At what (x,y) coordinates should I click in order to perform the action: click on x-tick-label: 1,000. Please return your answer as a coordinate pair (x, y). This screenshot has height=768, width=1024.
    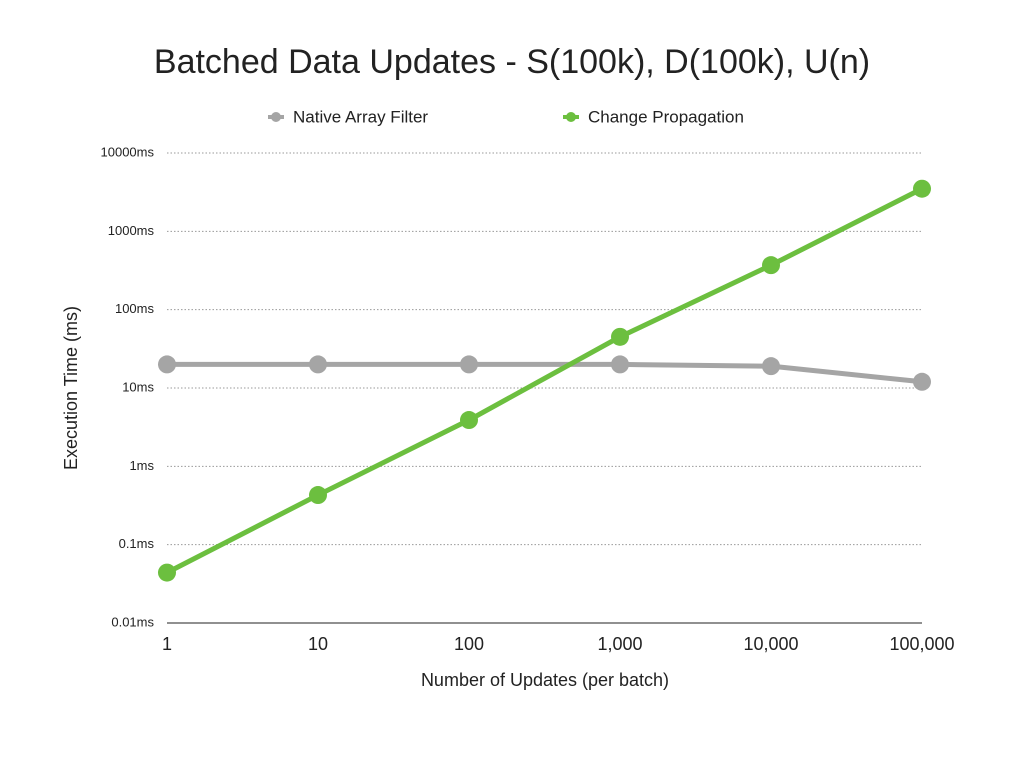
    Looking at the image, I should click on (619, 644).